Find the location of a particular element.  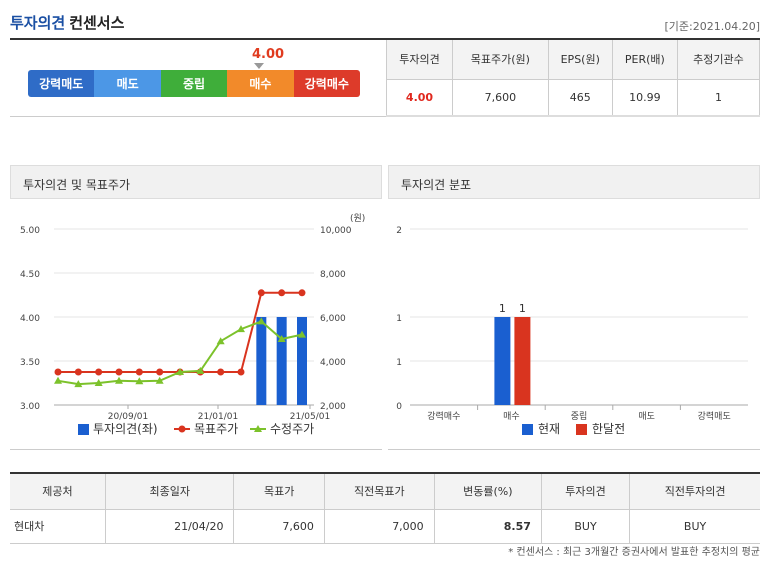

y-left-tick-label: 5.00 is located at coordinates (30, 231).